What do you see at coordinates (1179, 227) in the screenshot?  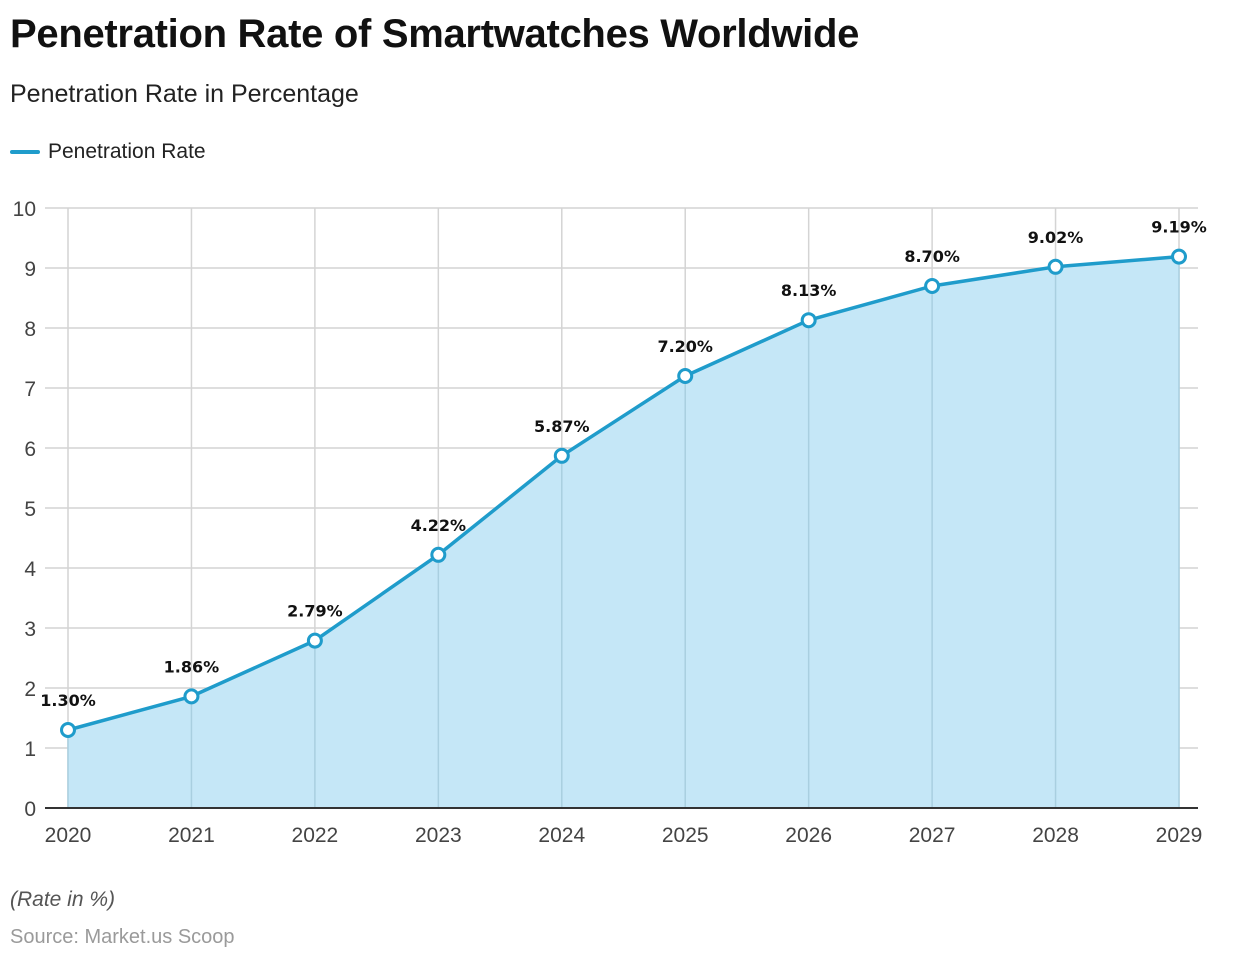 I see `data-label: 9.19%` at bounding box center [1179, 227].